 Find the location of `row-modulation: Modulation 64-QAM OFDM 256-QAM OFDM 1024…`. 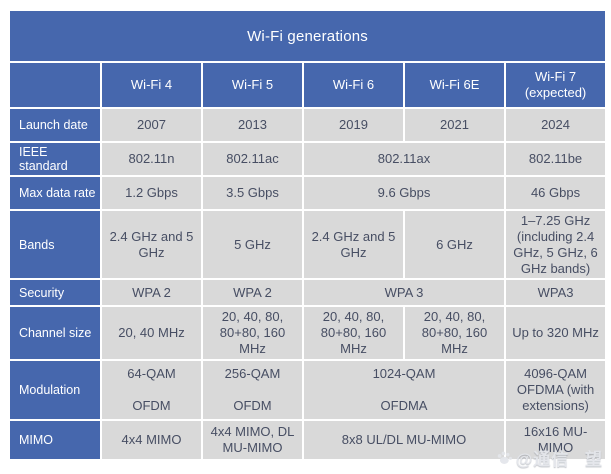

row-modulation: Modulation 64-QAM OFDM 256-QAM OFDM 1024… is located at coordinates (308, 390).